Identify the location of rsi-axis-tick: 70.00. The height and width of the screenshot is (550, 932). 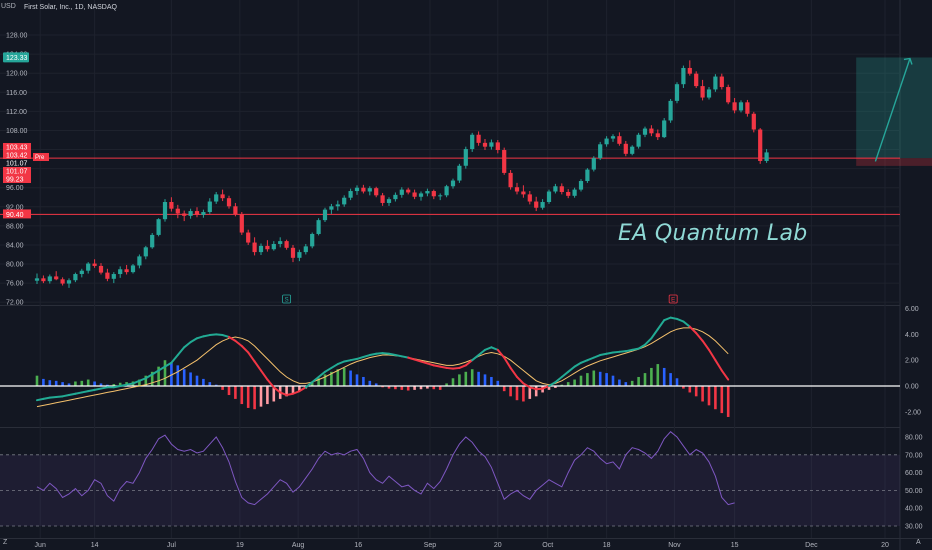
(914, 455).